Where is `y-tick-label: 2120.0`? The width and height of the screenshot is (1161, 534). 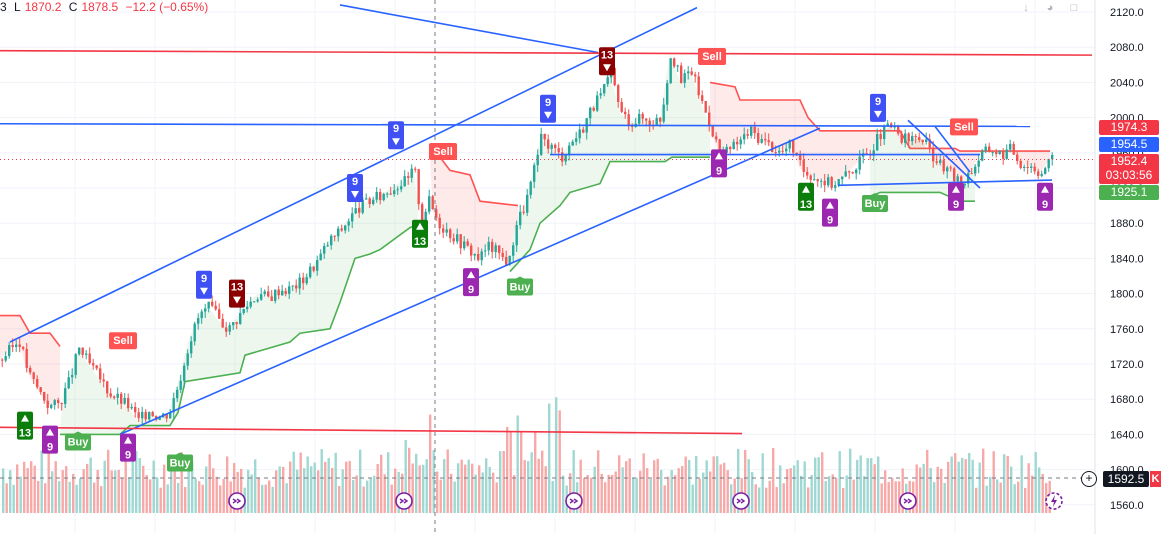 y-tick-label: 2120.0 is located at coordinates (1127, 13).